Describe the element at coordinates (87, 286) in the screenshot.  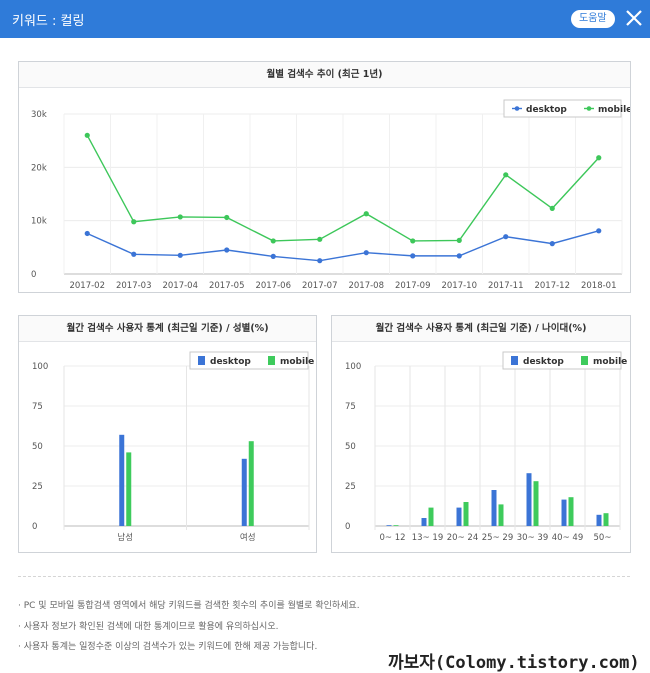
I see `x-tick-label: 2017-02` at that location.